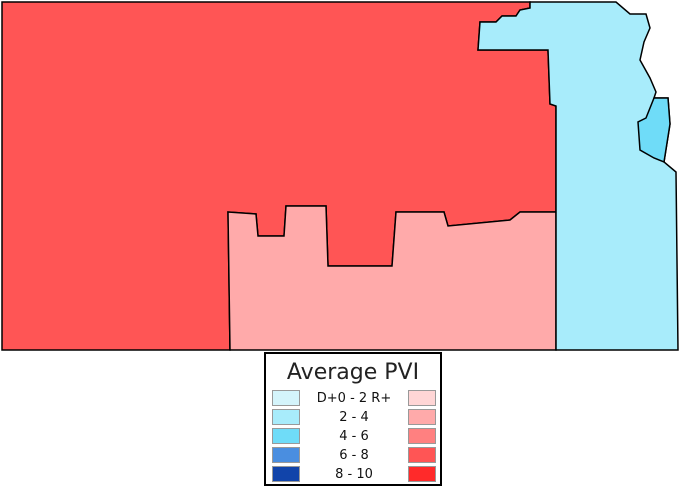 This screenshot has width=681, height=489. Describe the element at coordinates (354, 455) in the screenshot. I see `legend-label: 6 - 8` at that location.